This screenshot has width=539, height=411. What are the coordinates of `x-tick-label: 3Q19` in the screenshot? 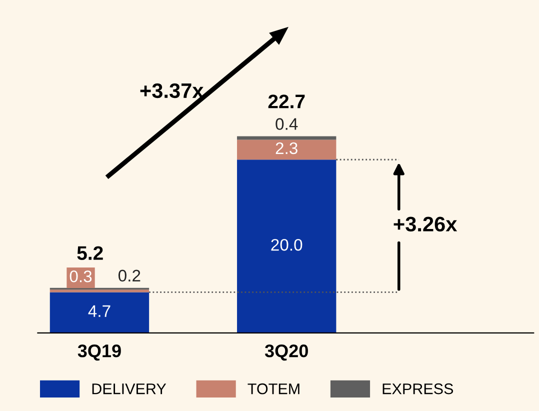 It's located at (99, 352).